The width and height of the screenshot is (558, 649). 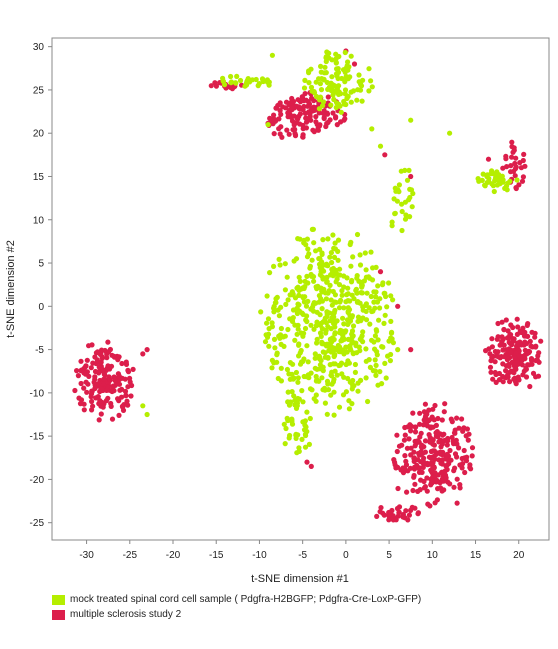 I want to click on y-tick-label: -5, so click(x=39, y=350).